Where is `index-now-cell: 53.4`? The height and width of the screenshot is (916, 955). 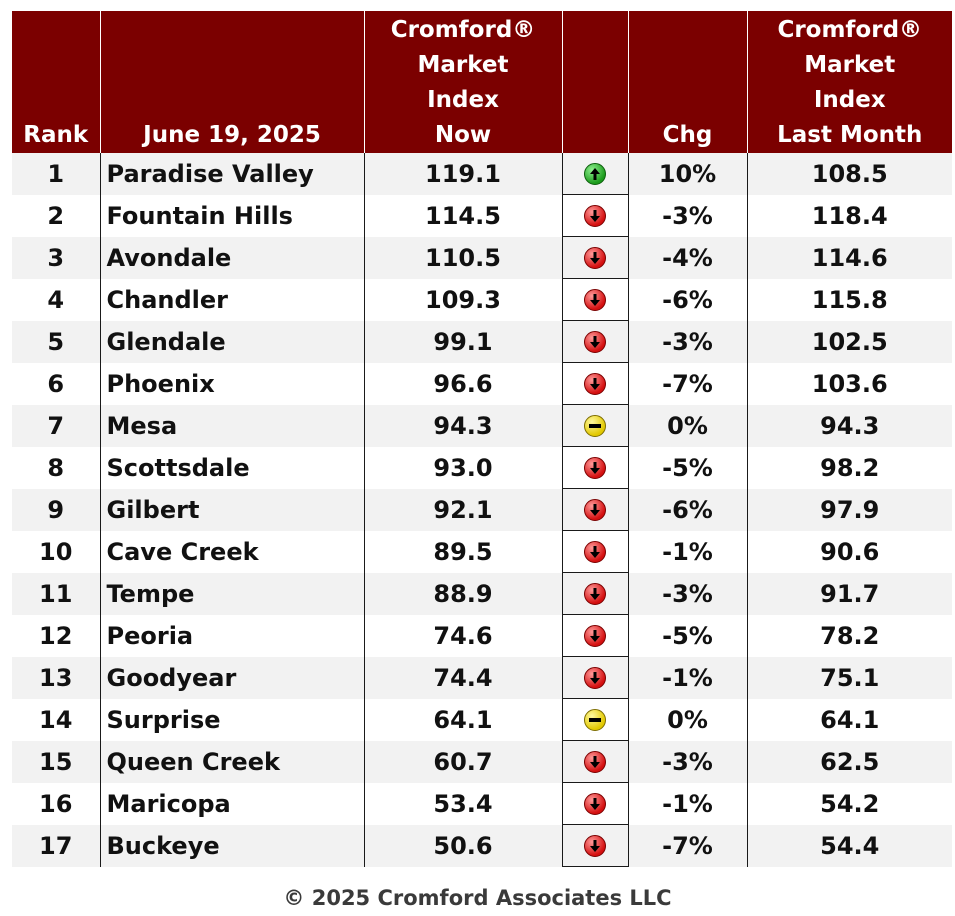 index-now-cell: 53.4 is located at coordinates (462, 804).